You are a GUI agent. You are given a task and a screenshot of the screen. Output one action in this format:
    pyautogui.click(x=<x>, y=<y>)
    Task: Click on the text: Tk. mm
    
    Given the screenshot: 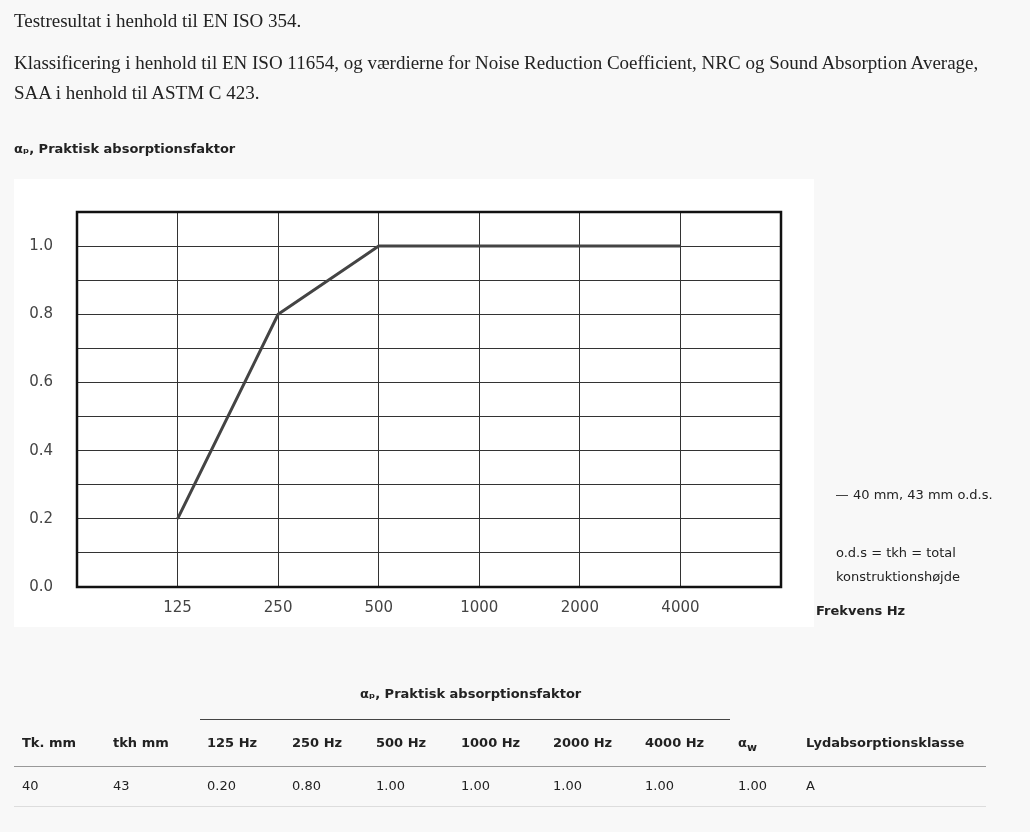 What is the action you would take?
    pyautogui.click(x=49, y=742)
    